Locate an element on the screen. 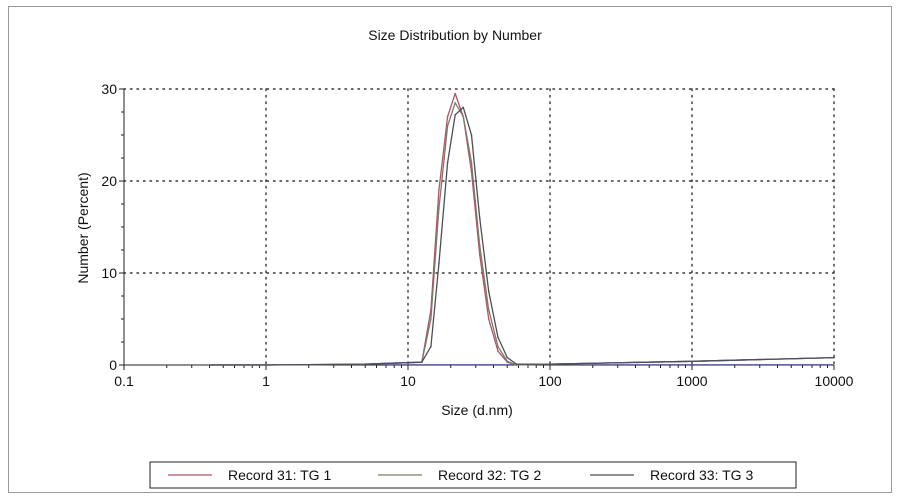 This screenshot has width=899, height=499. y-axis-label: Number (Percent) is located at coordinates (83, 227).